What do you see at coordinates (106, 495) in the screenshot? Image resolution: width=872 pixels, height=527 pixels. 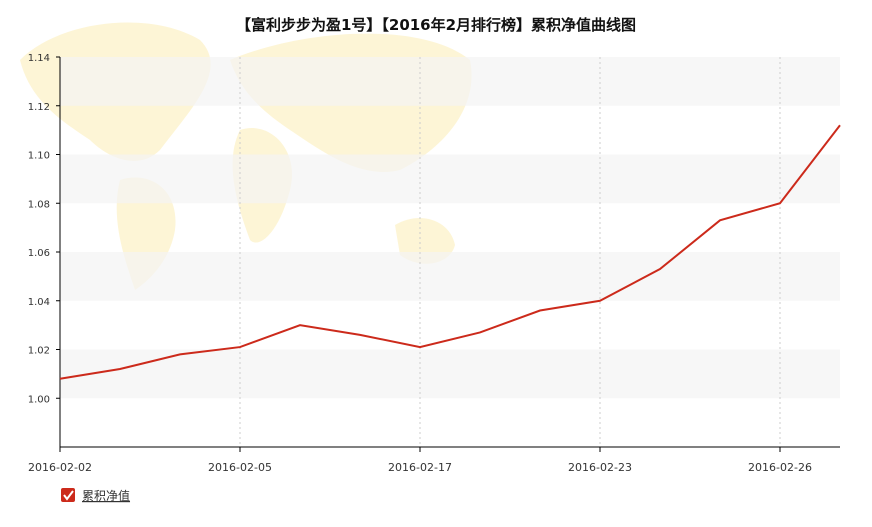 I see `legend-label: 累积净值` at bounding box center [106, 495].